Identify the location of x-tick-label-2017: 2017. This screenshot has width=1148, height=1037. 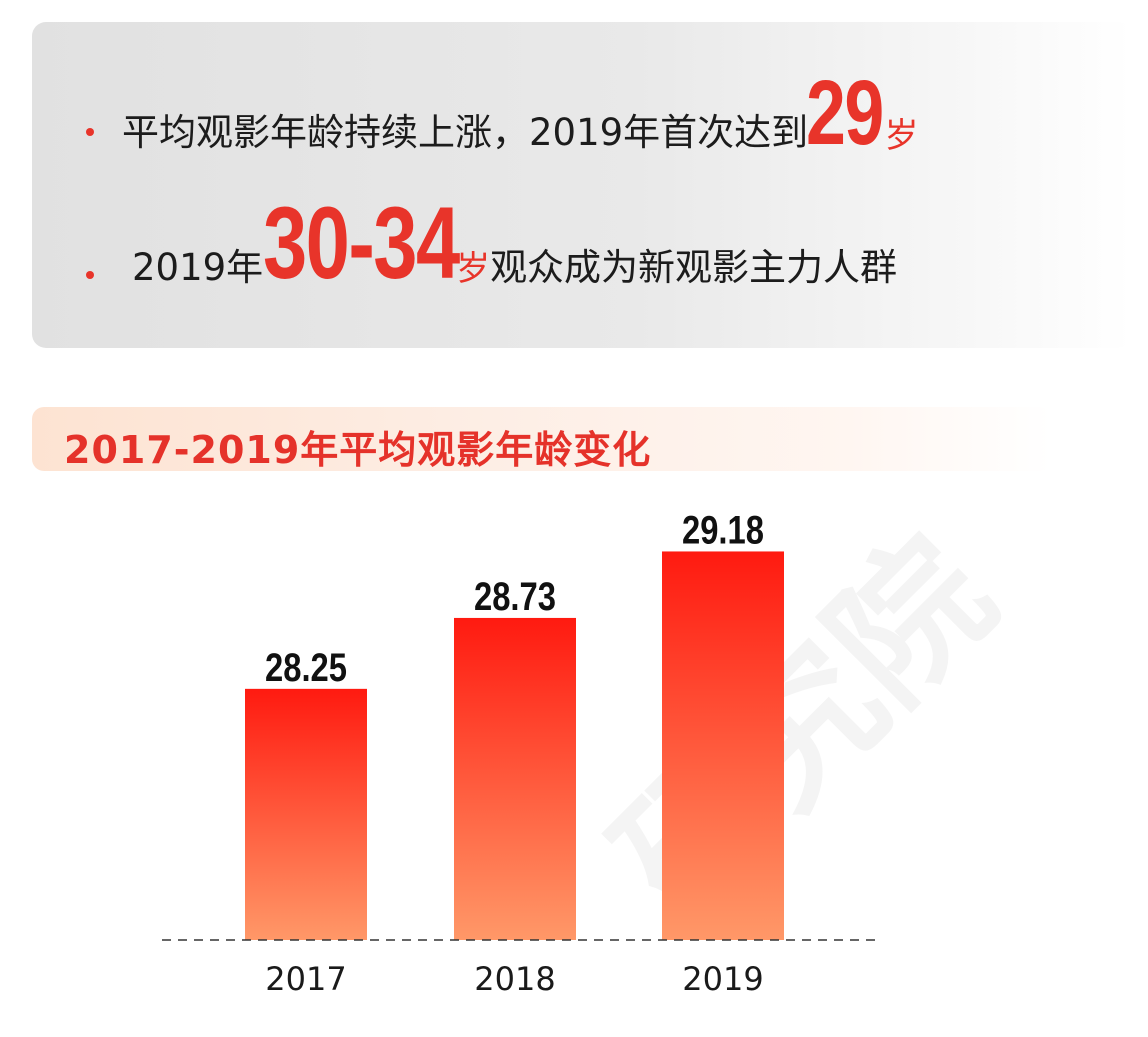
(305, 979).